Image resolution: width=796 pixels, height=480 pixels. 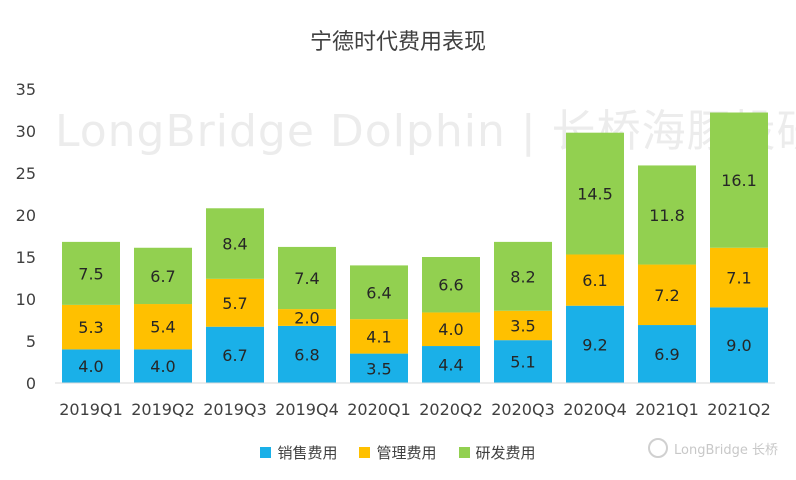 I want to click on x-tick-label: 2020Q1, so click(x=379, y=409).